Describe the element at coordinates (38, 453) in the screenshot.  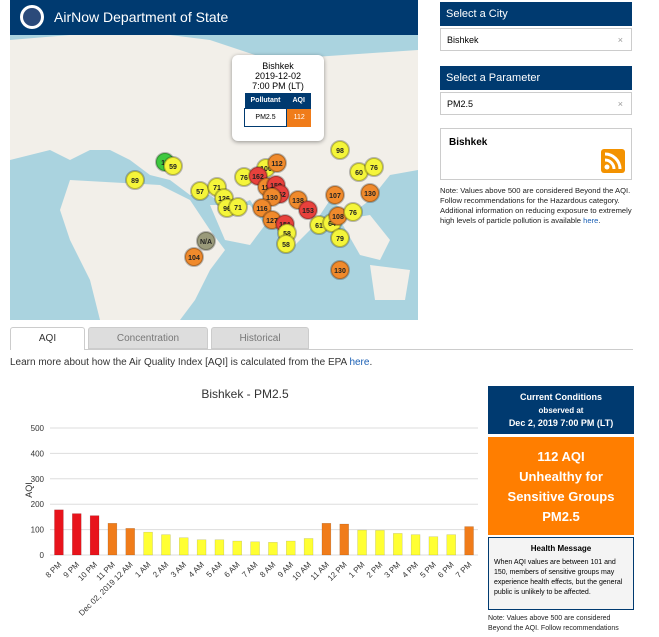
I see `y-tick-label: 400` at that location.